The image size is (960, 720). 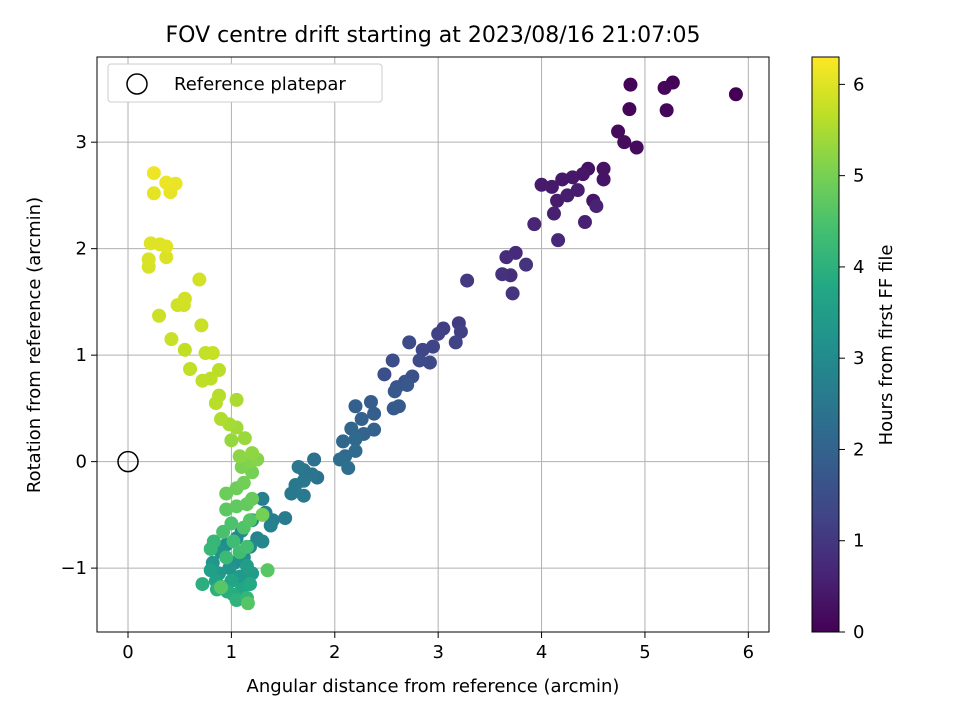 I want to click on legend-label-reference: Reference platepar, so click(x=260, y=84).